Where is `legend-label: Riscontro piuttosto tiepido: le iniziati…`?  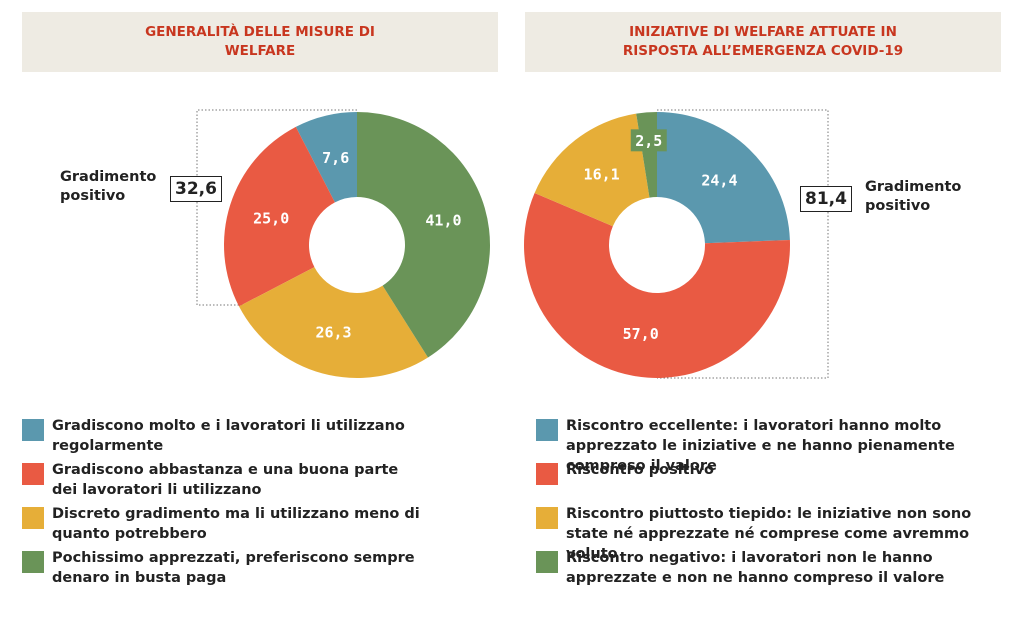
legend-label: Riscontro piuttosto tiepido: le iniziati… is located at coordinates (769, 534).